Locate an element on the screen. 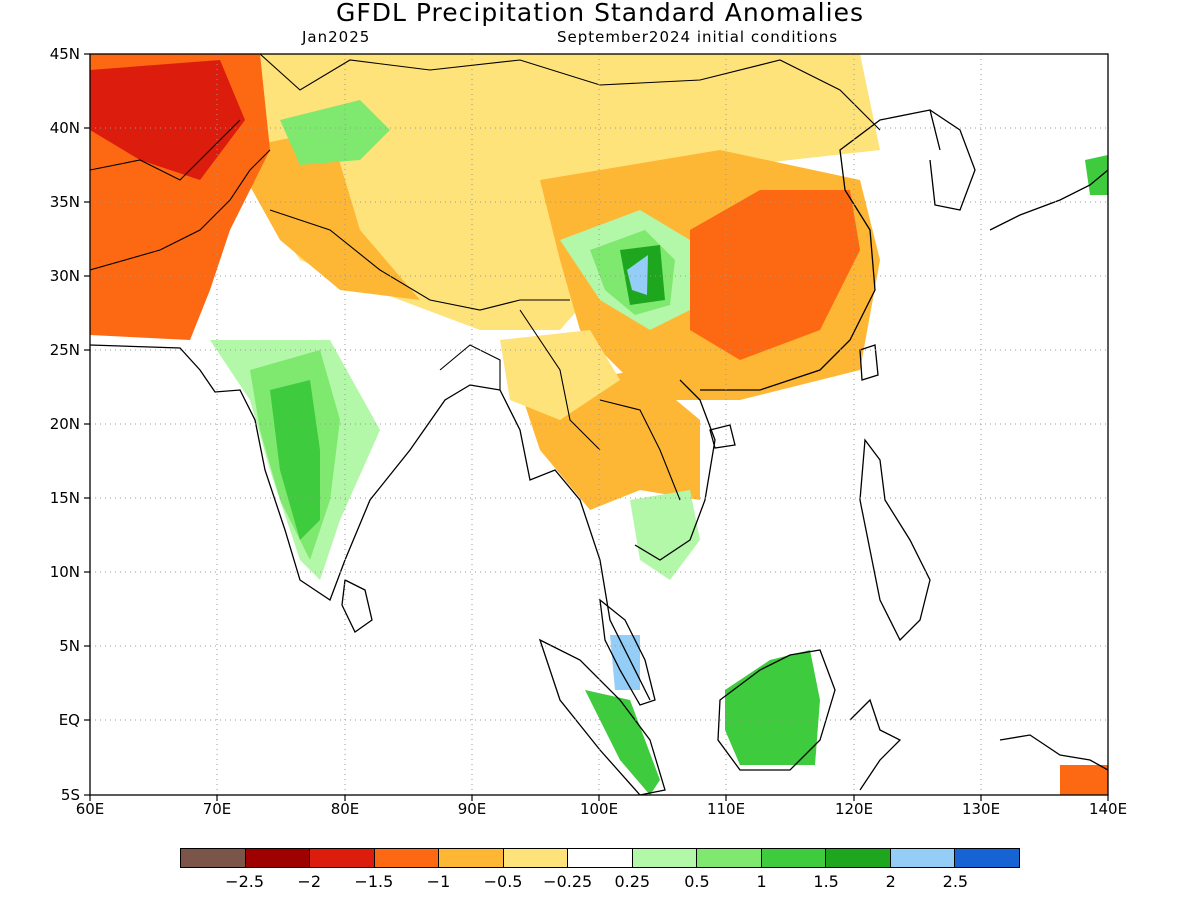 The image size is (1200, 900). colorbar-label: 0.25 is located at coordinates (632, 881).